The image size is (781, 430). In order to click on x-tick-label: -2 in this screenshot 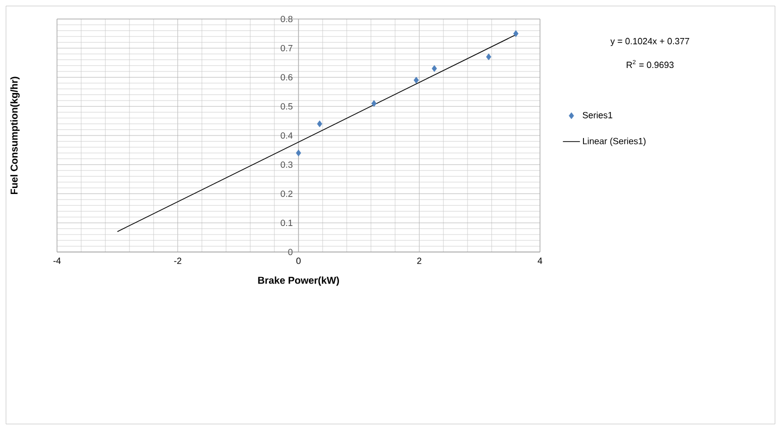, I will do `click(178, 261)`.